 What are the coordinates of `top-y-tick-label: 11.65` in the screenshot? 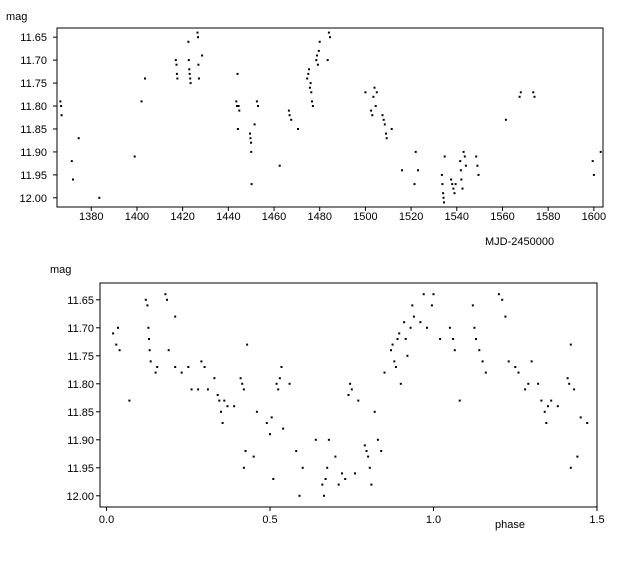 It's located at (33, 38).